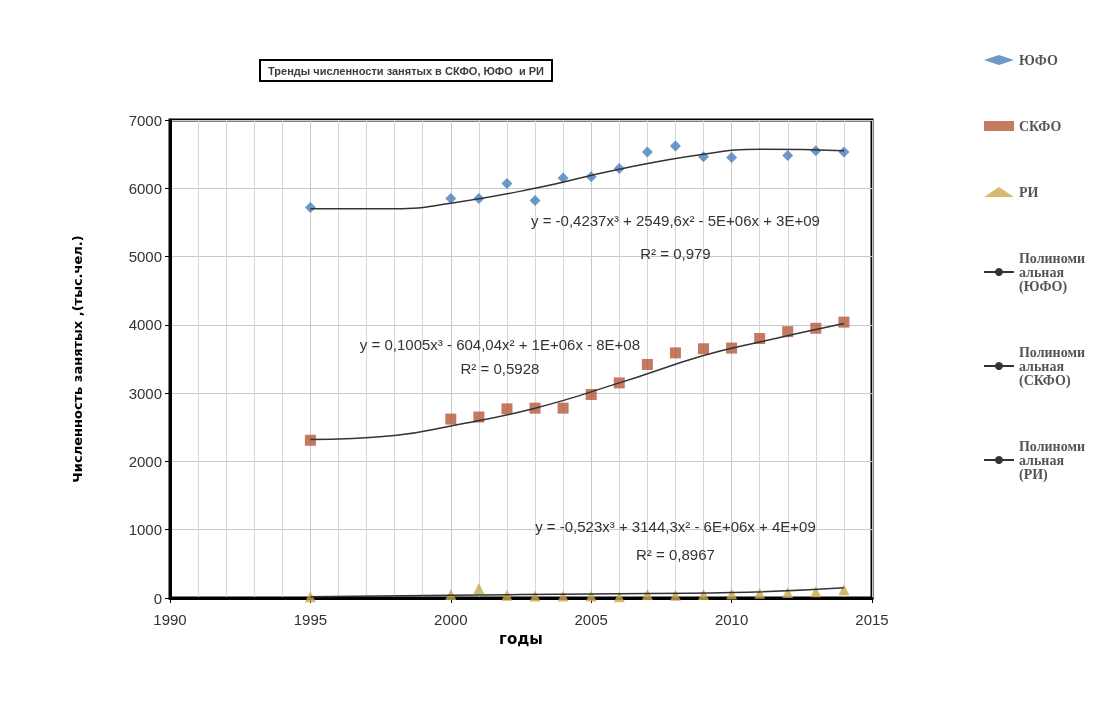  I want to click on y-tick-label: 4000, so click(145, 325).